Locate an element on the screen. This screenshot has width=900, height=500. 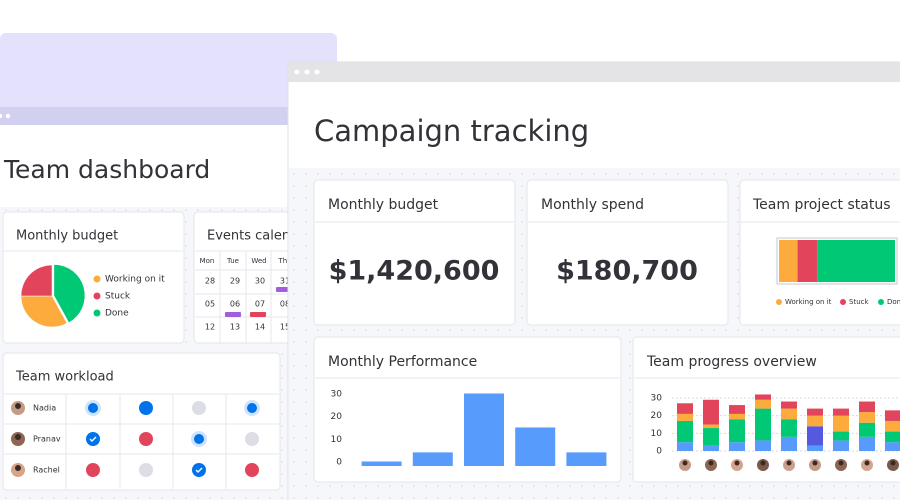
event-bar is located at coordinates (258, 314).